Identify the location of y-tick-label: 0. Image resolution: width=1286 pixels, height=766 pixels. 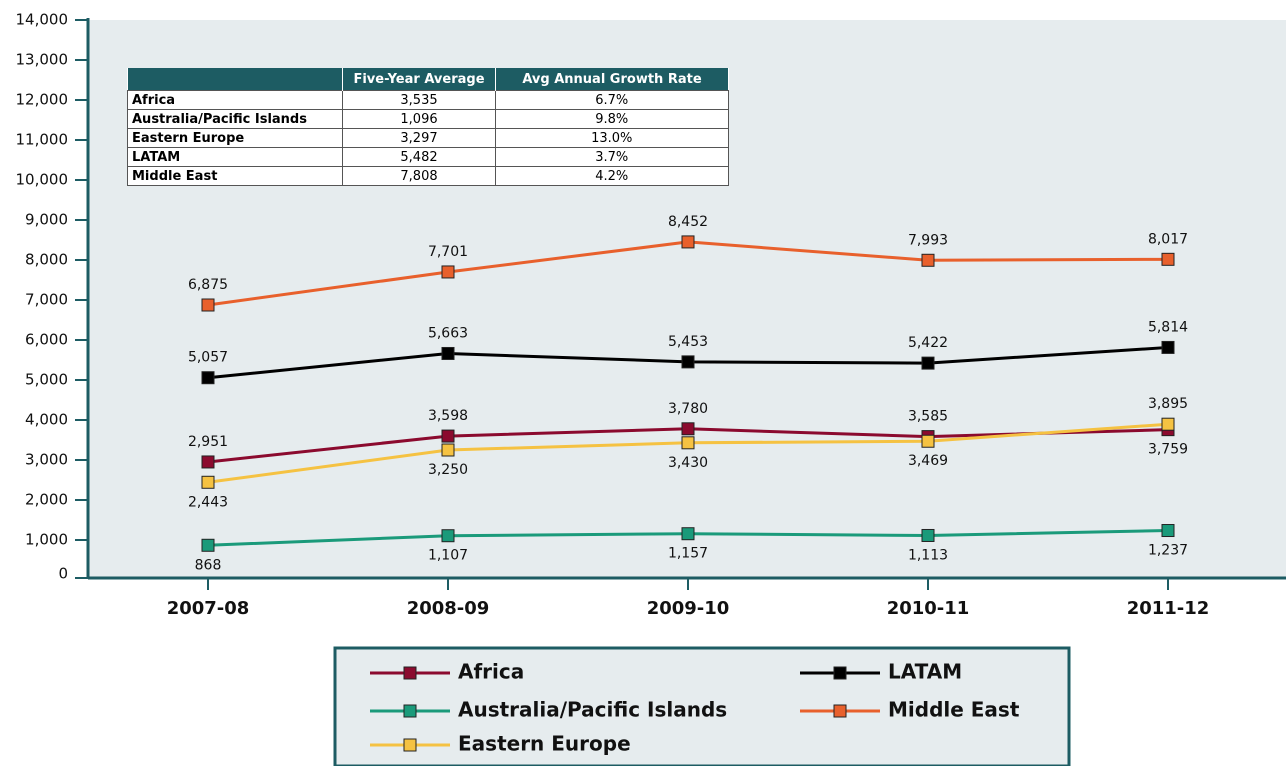
(63, 574).